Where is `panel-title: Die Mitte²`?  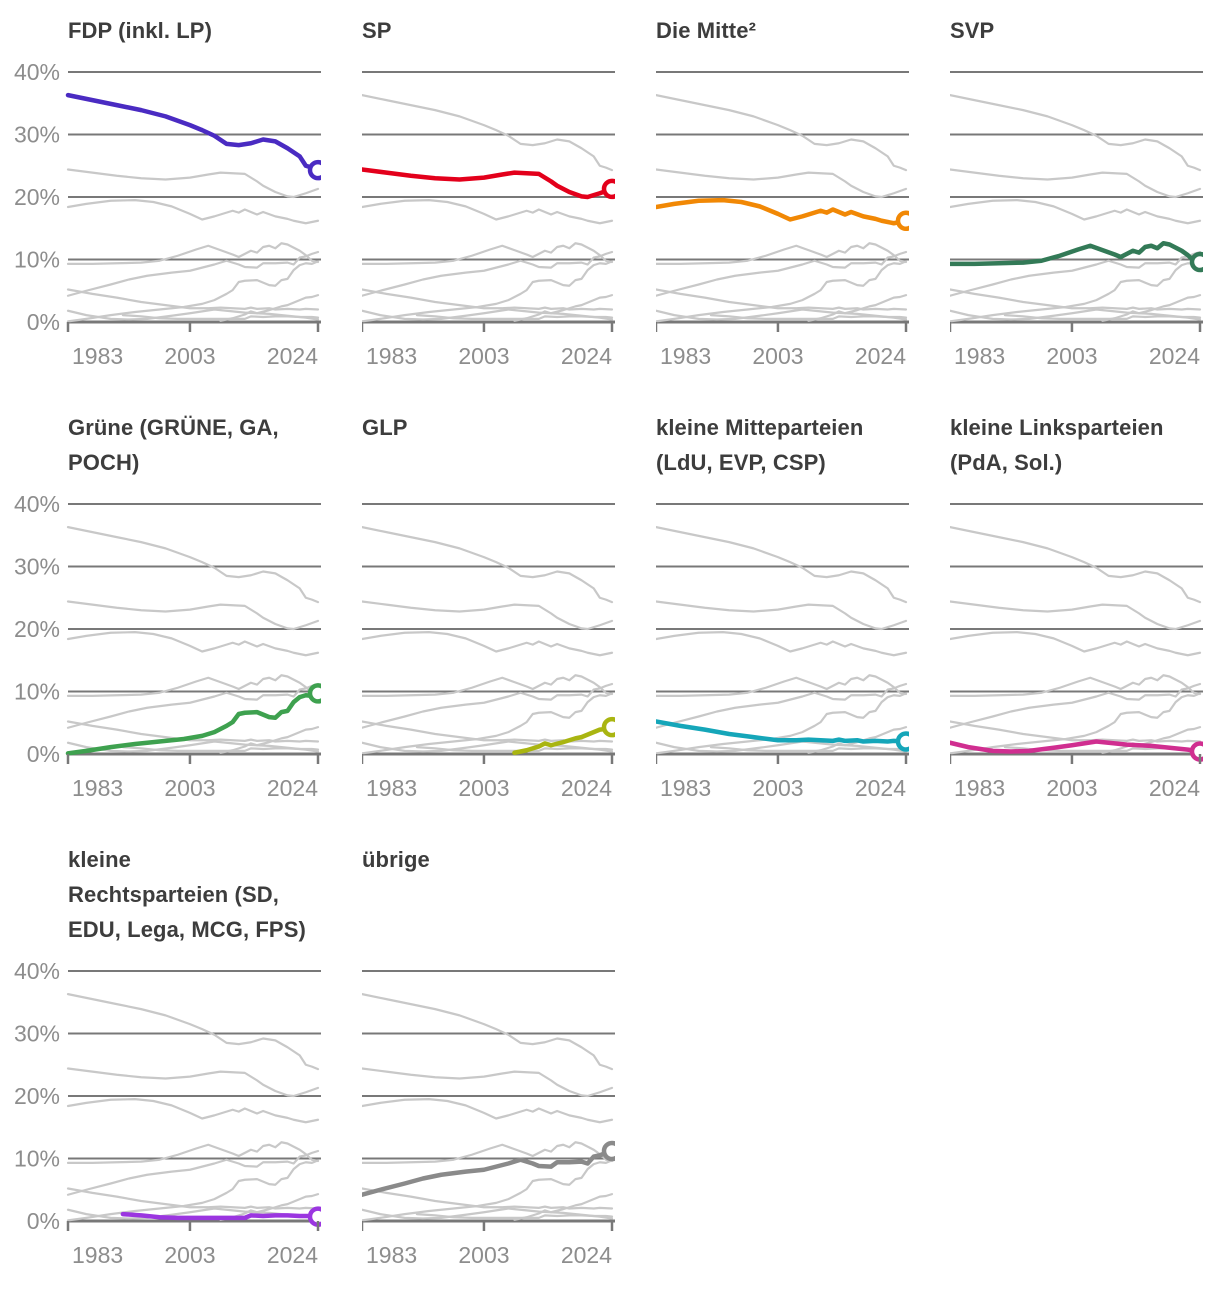
panel-title: Die Mitte² is located at coordinates (706, 30).